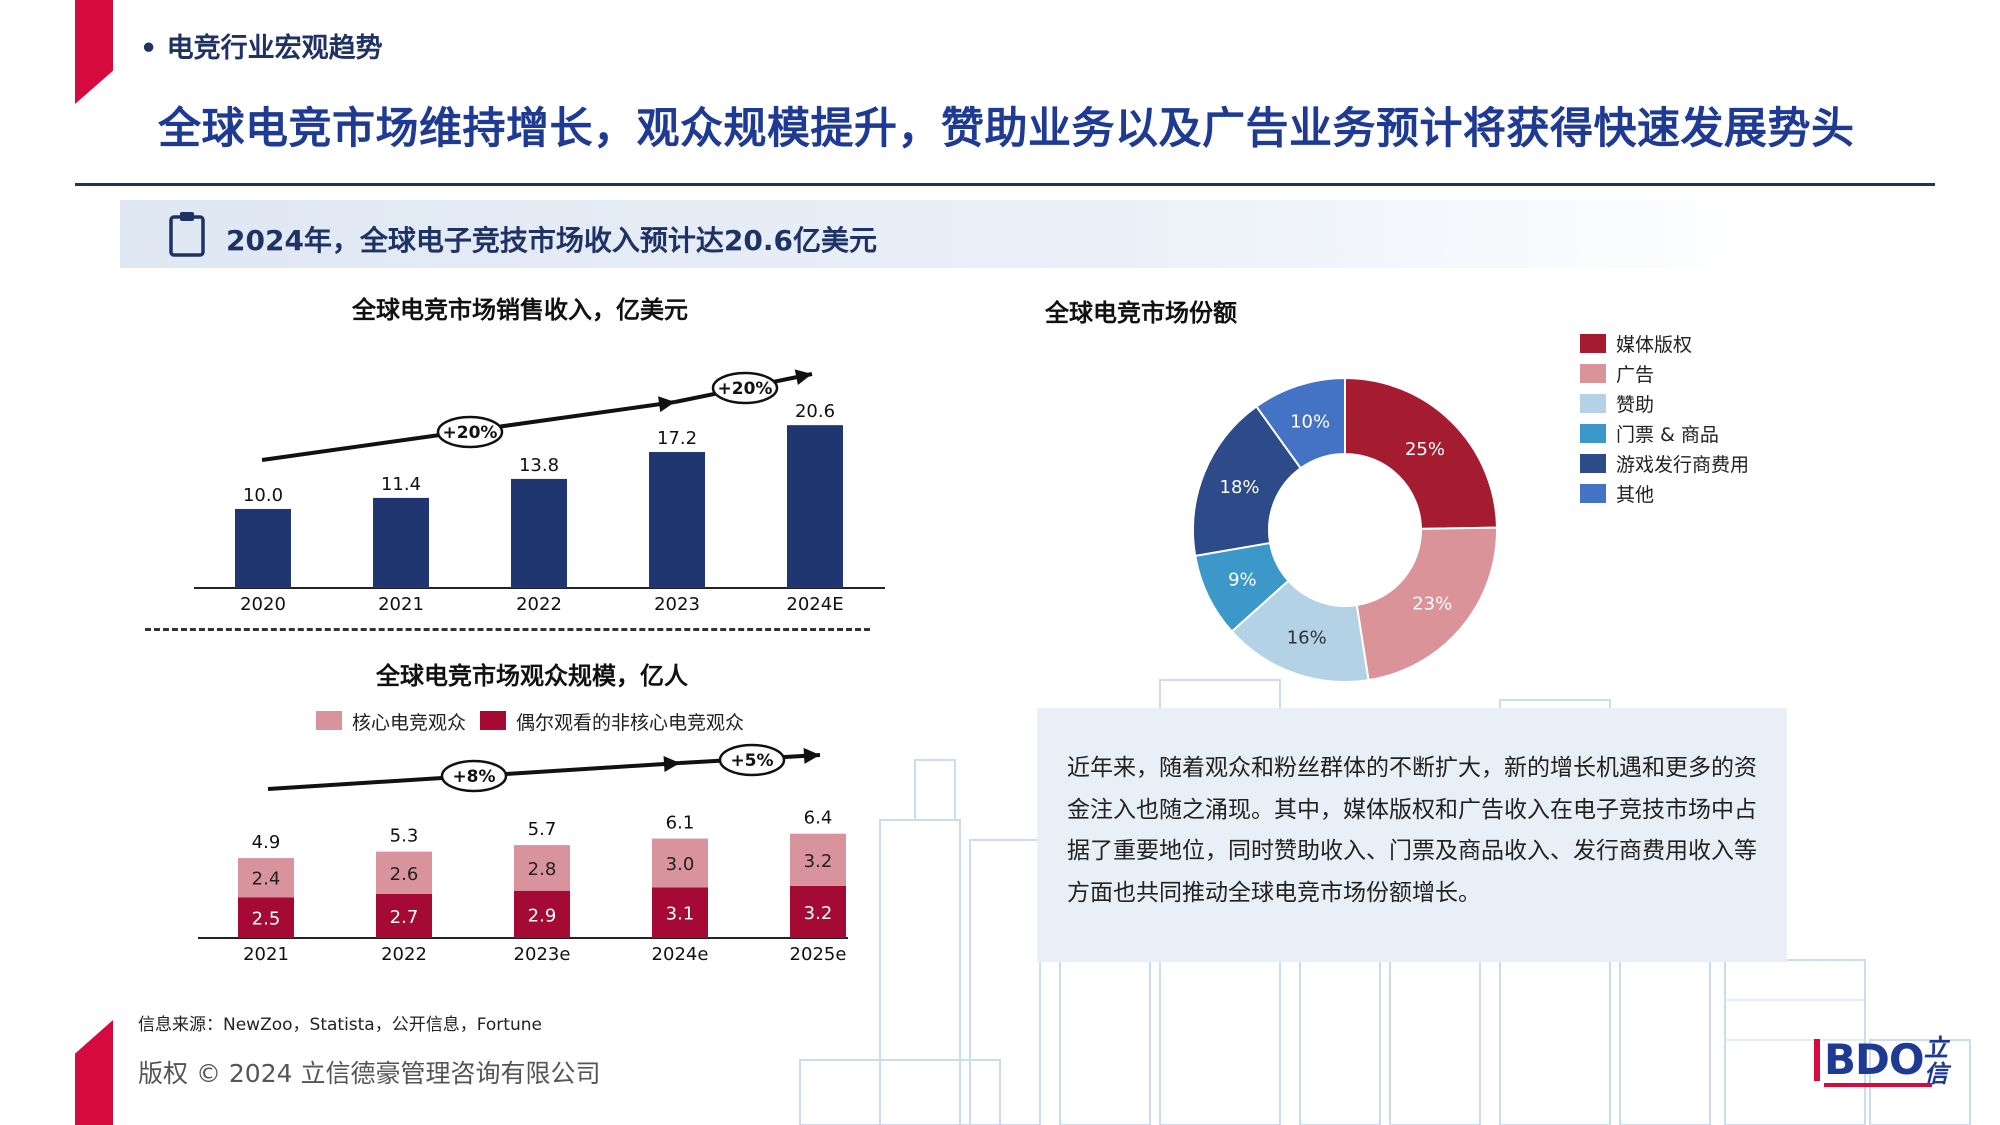  I want to click on logo-underline, so click(1878, 1085).